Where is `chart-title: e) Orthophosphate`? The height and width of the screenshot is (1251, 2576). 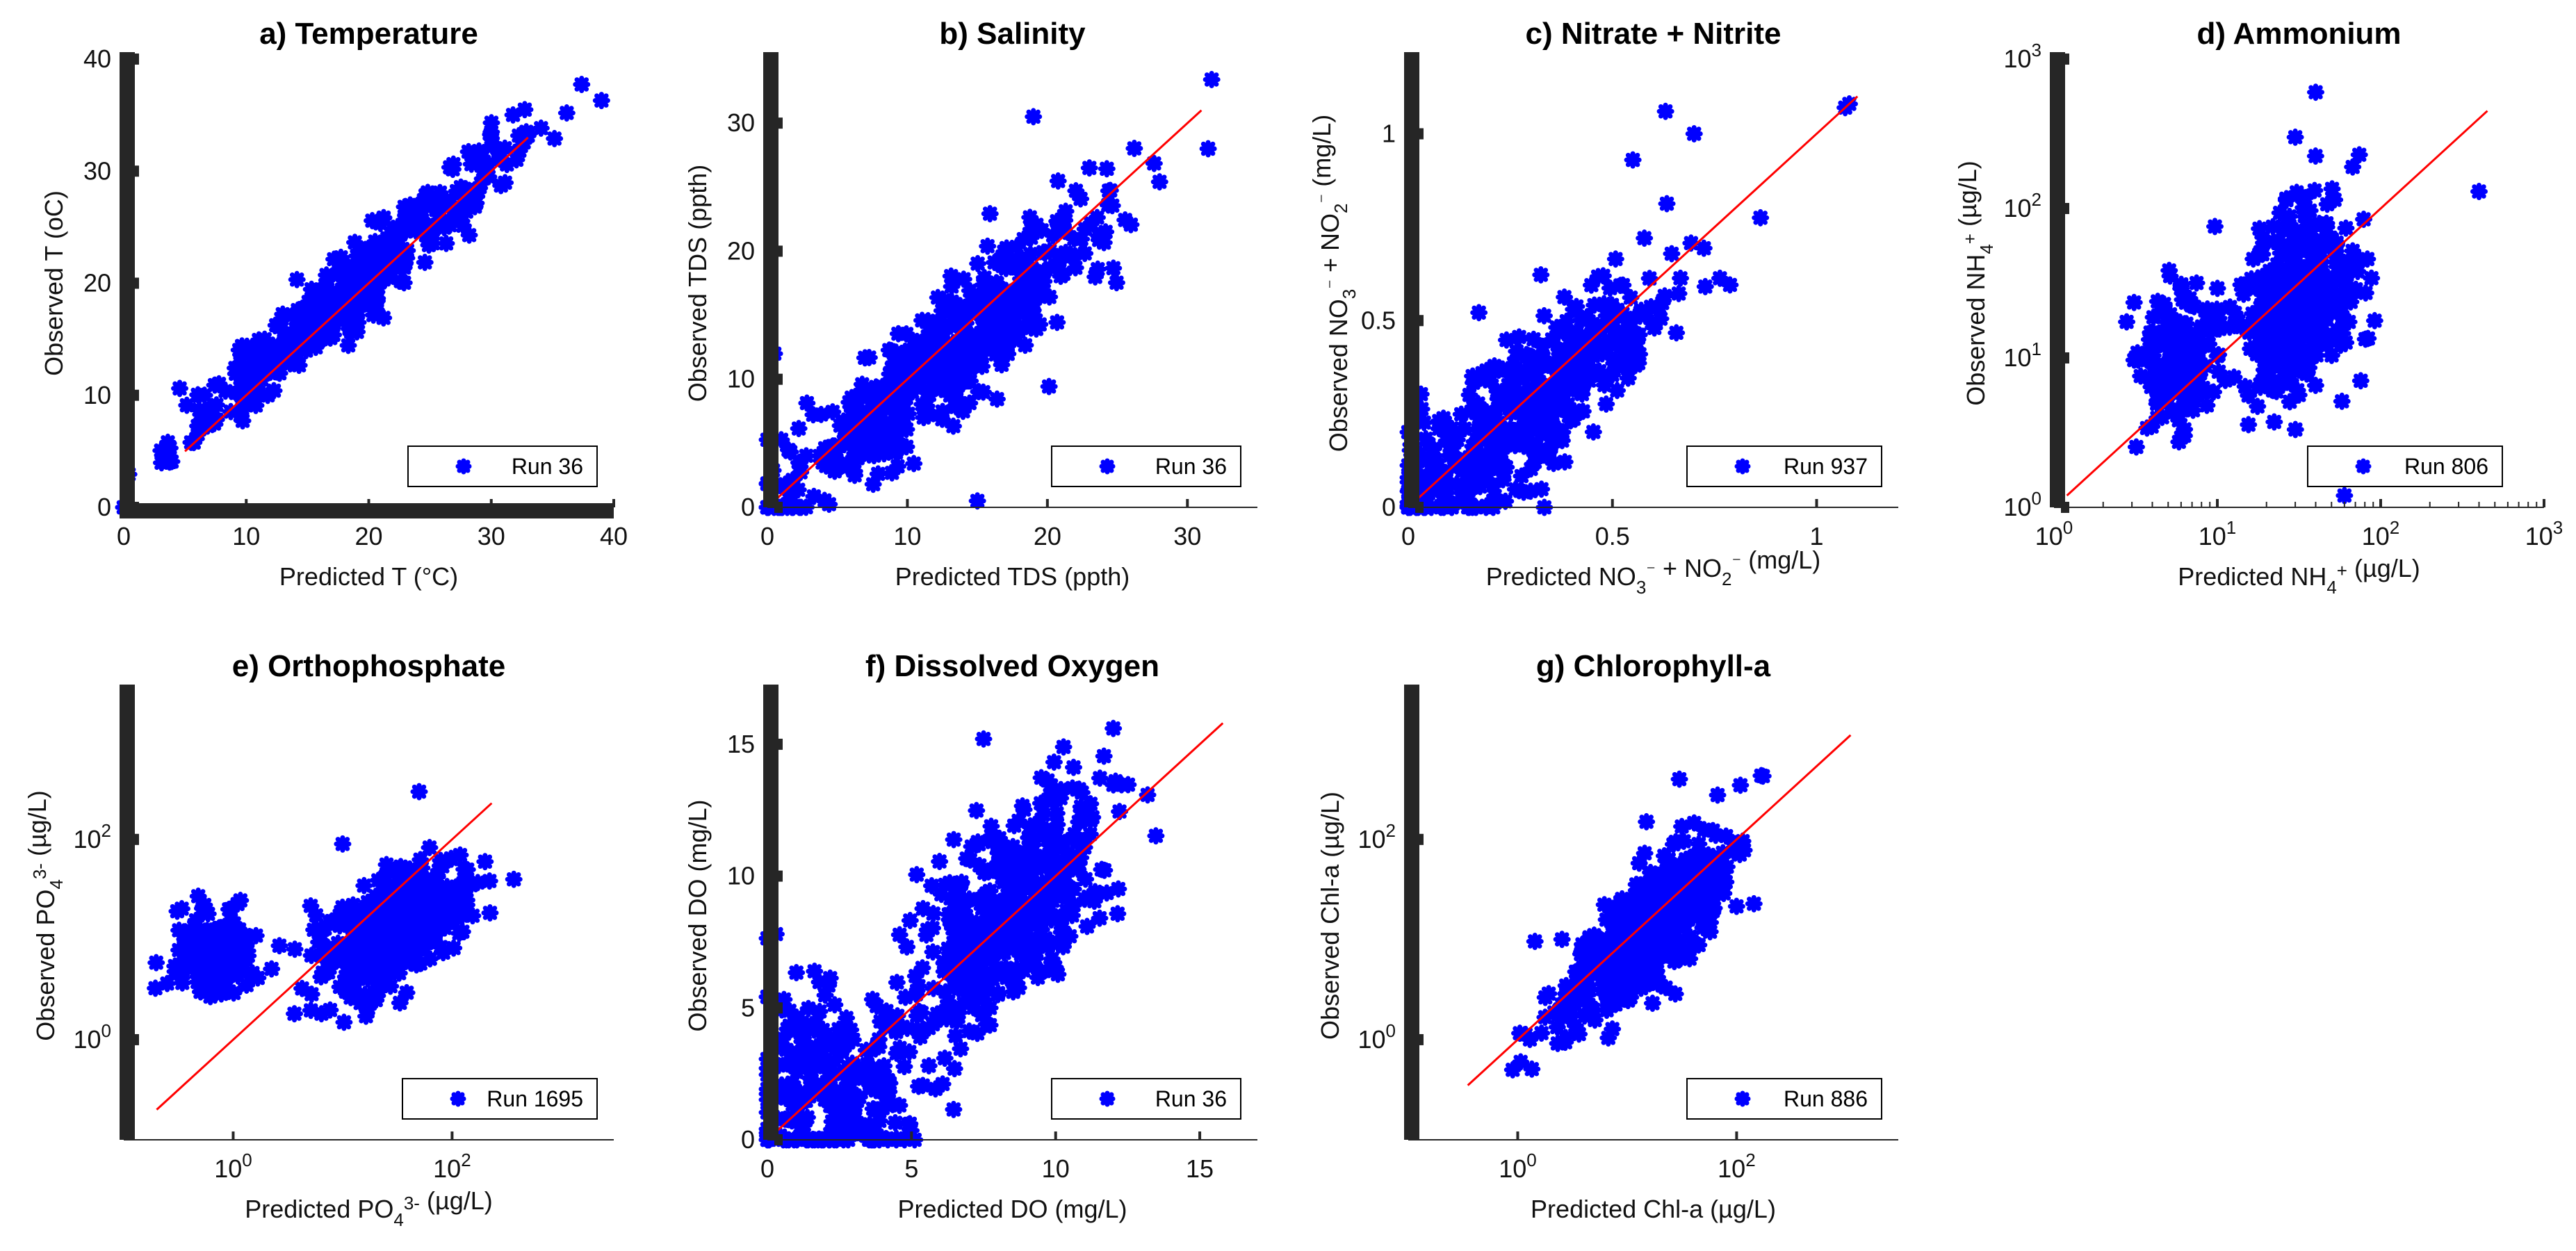
chart-title: e) Orthophosphate is located at coordinates (369, 666).